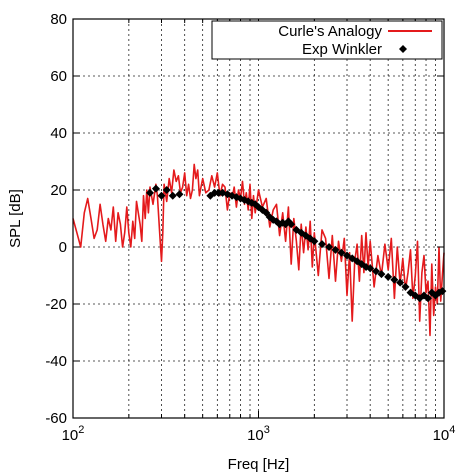  What do you see at coordinates (63, 247) in the screenshot?
I see `y-tick-label: 0` at bounding box center [63, 247].